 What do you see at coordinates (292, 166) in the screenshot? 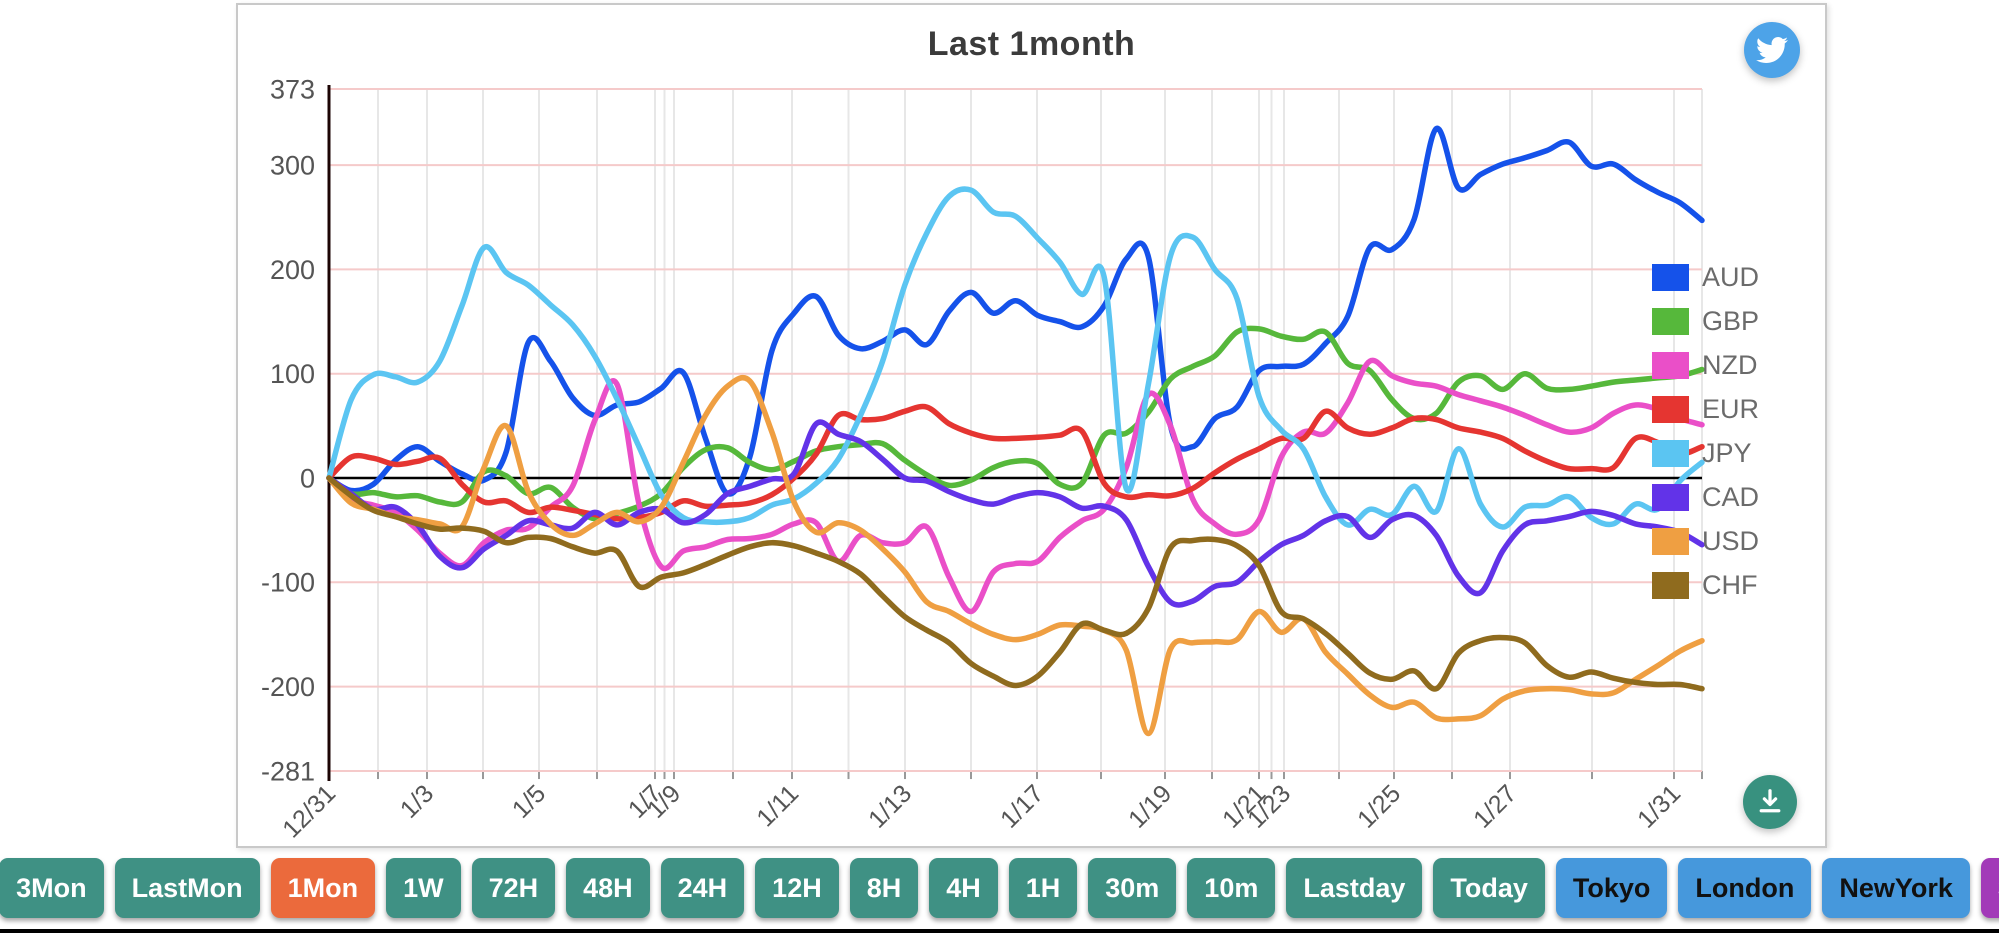
I see `y-tick-label: 300` at bounding box center [292, 166].